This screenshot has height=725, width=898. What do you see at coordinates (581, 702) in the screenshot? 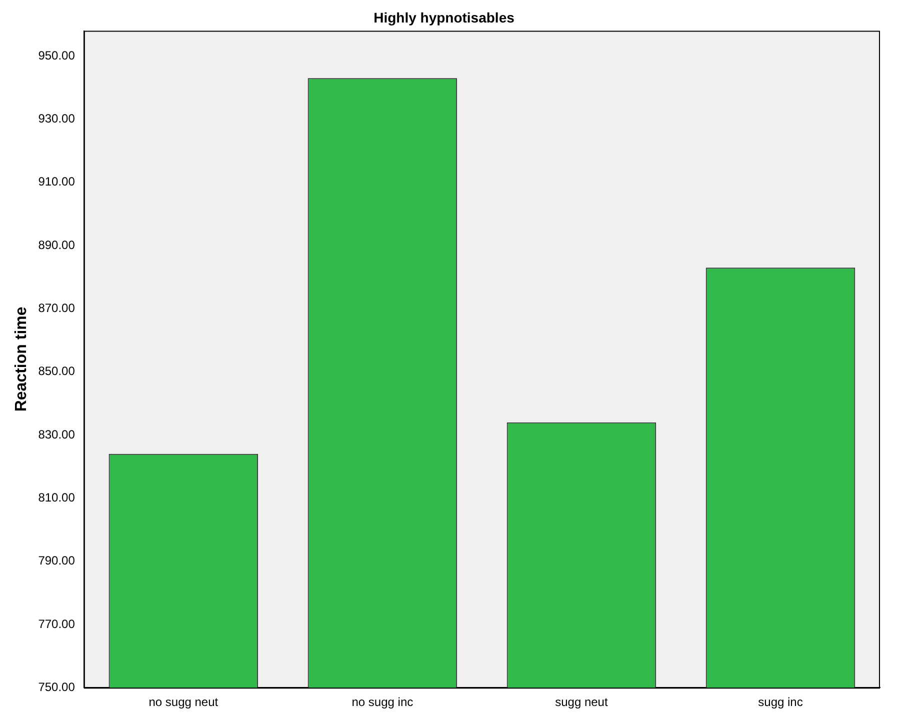
I see `x-tick-label: sugg neut` at bounding box center [581, 702].